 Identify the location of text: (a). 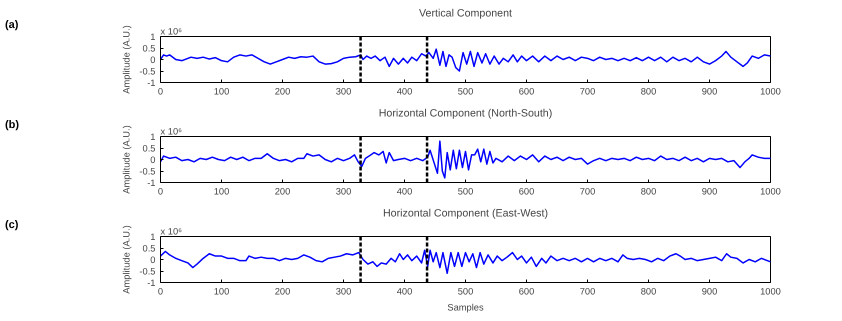
(11, 25).